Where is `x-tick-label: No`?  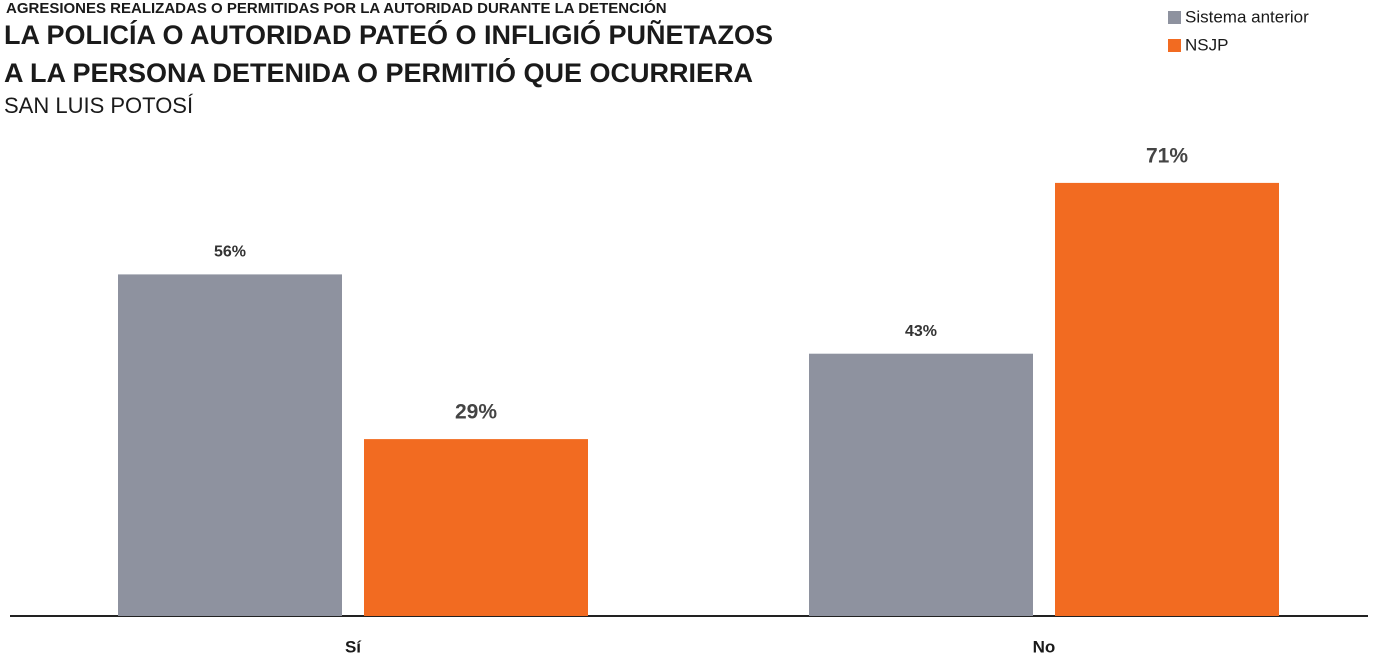
x-tick-label: No is located at coordinates (1044, 646).